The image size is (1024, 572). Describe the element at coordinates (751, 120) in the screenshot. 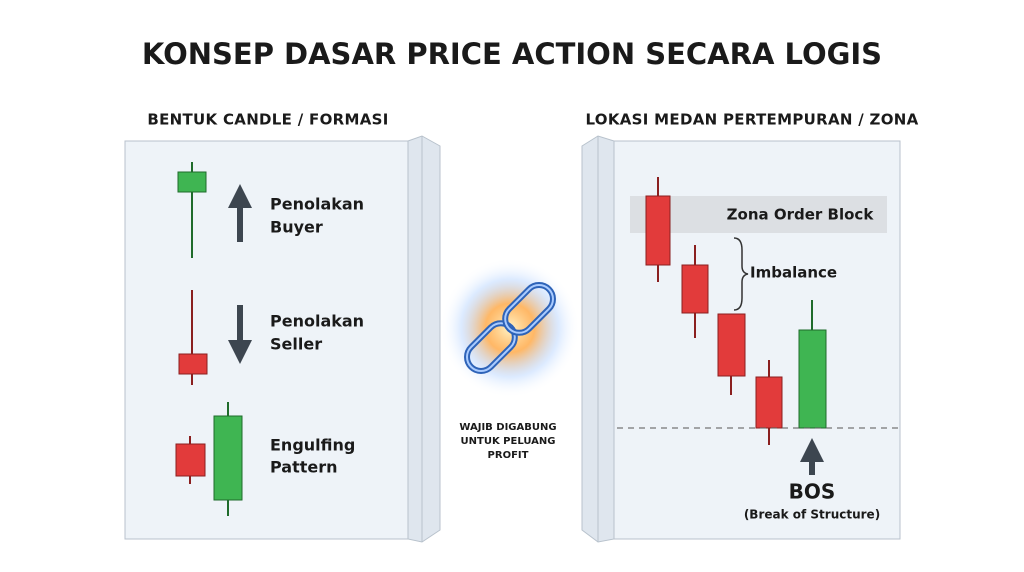

I see `right-heading: LOKASI MEDAN PERTEMPURAN / ZONA` at that location.